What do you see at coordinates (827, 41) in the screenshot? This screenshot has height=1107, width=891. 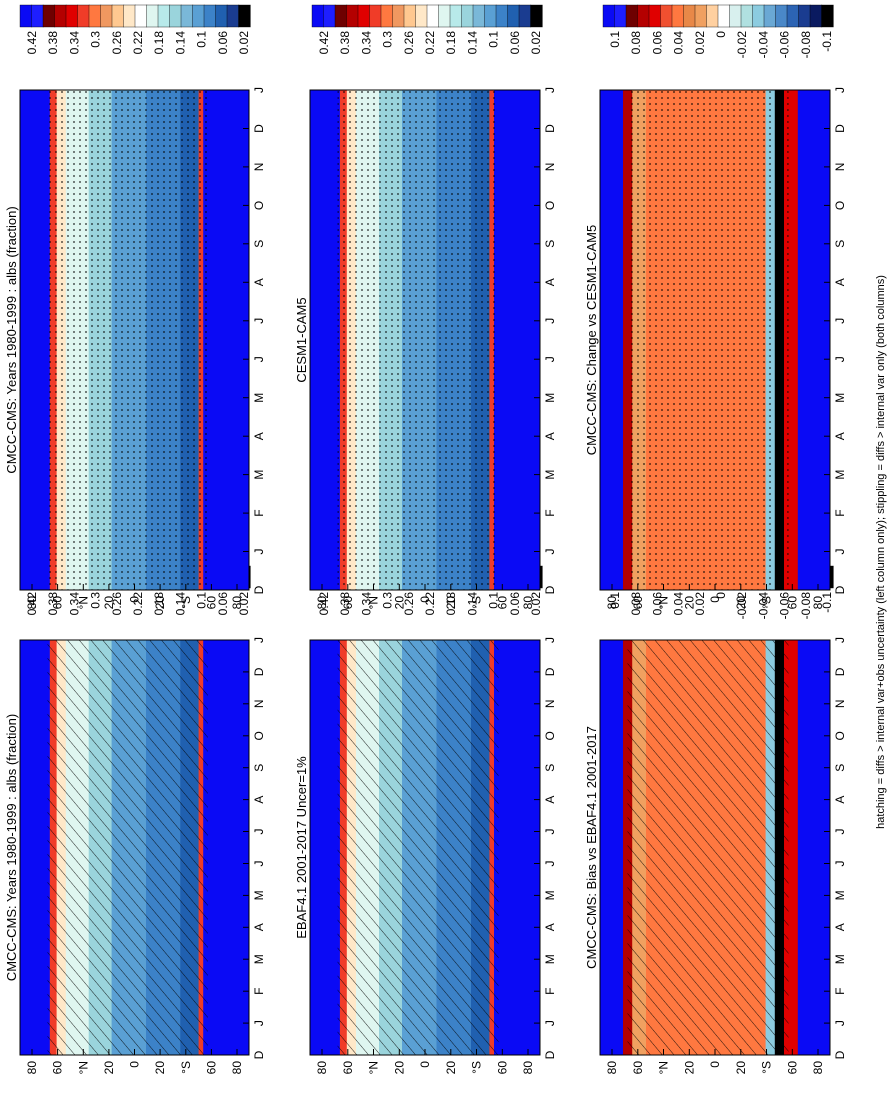 I see `colorbar-label: -0.1` at bounding box center [827, 41].